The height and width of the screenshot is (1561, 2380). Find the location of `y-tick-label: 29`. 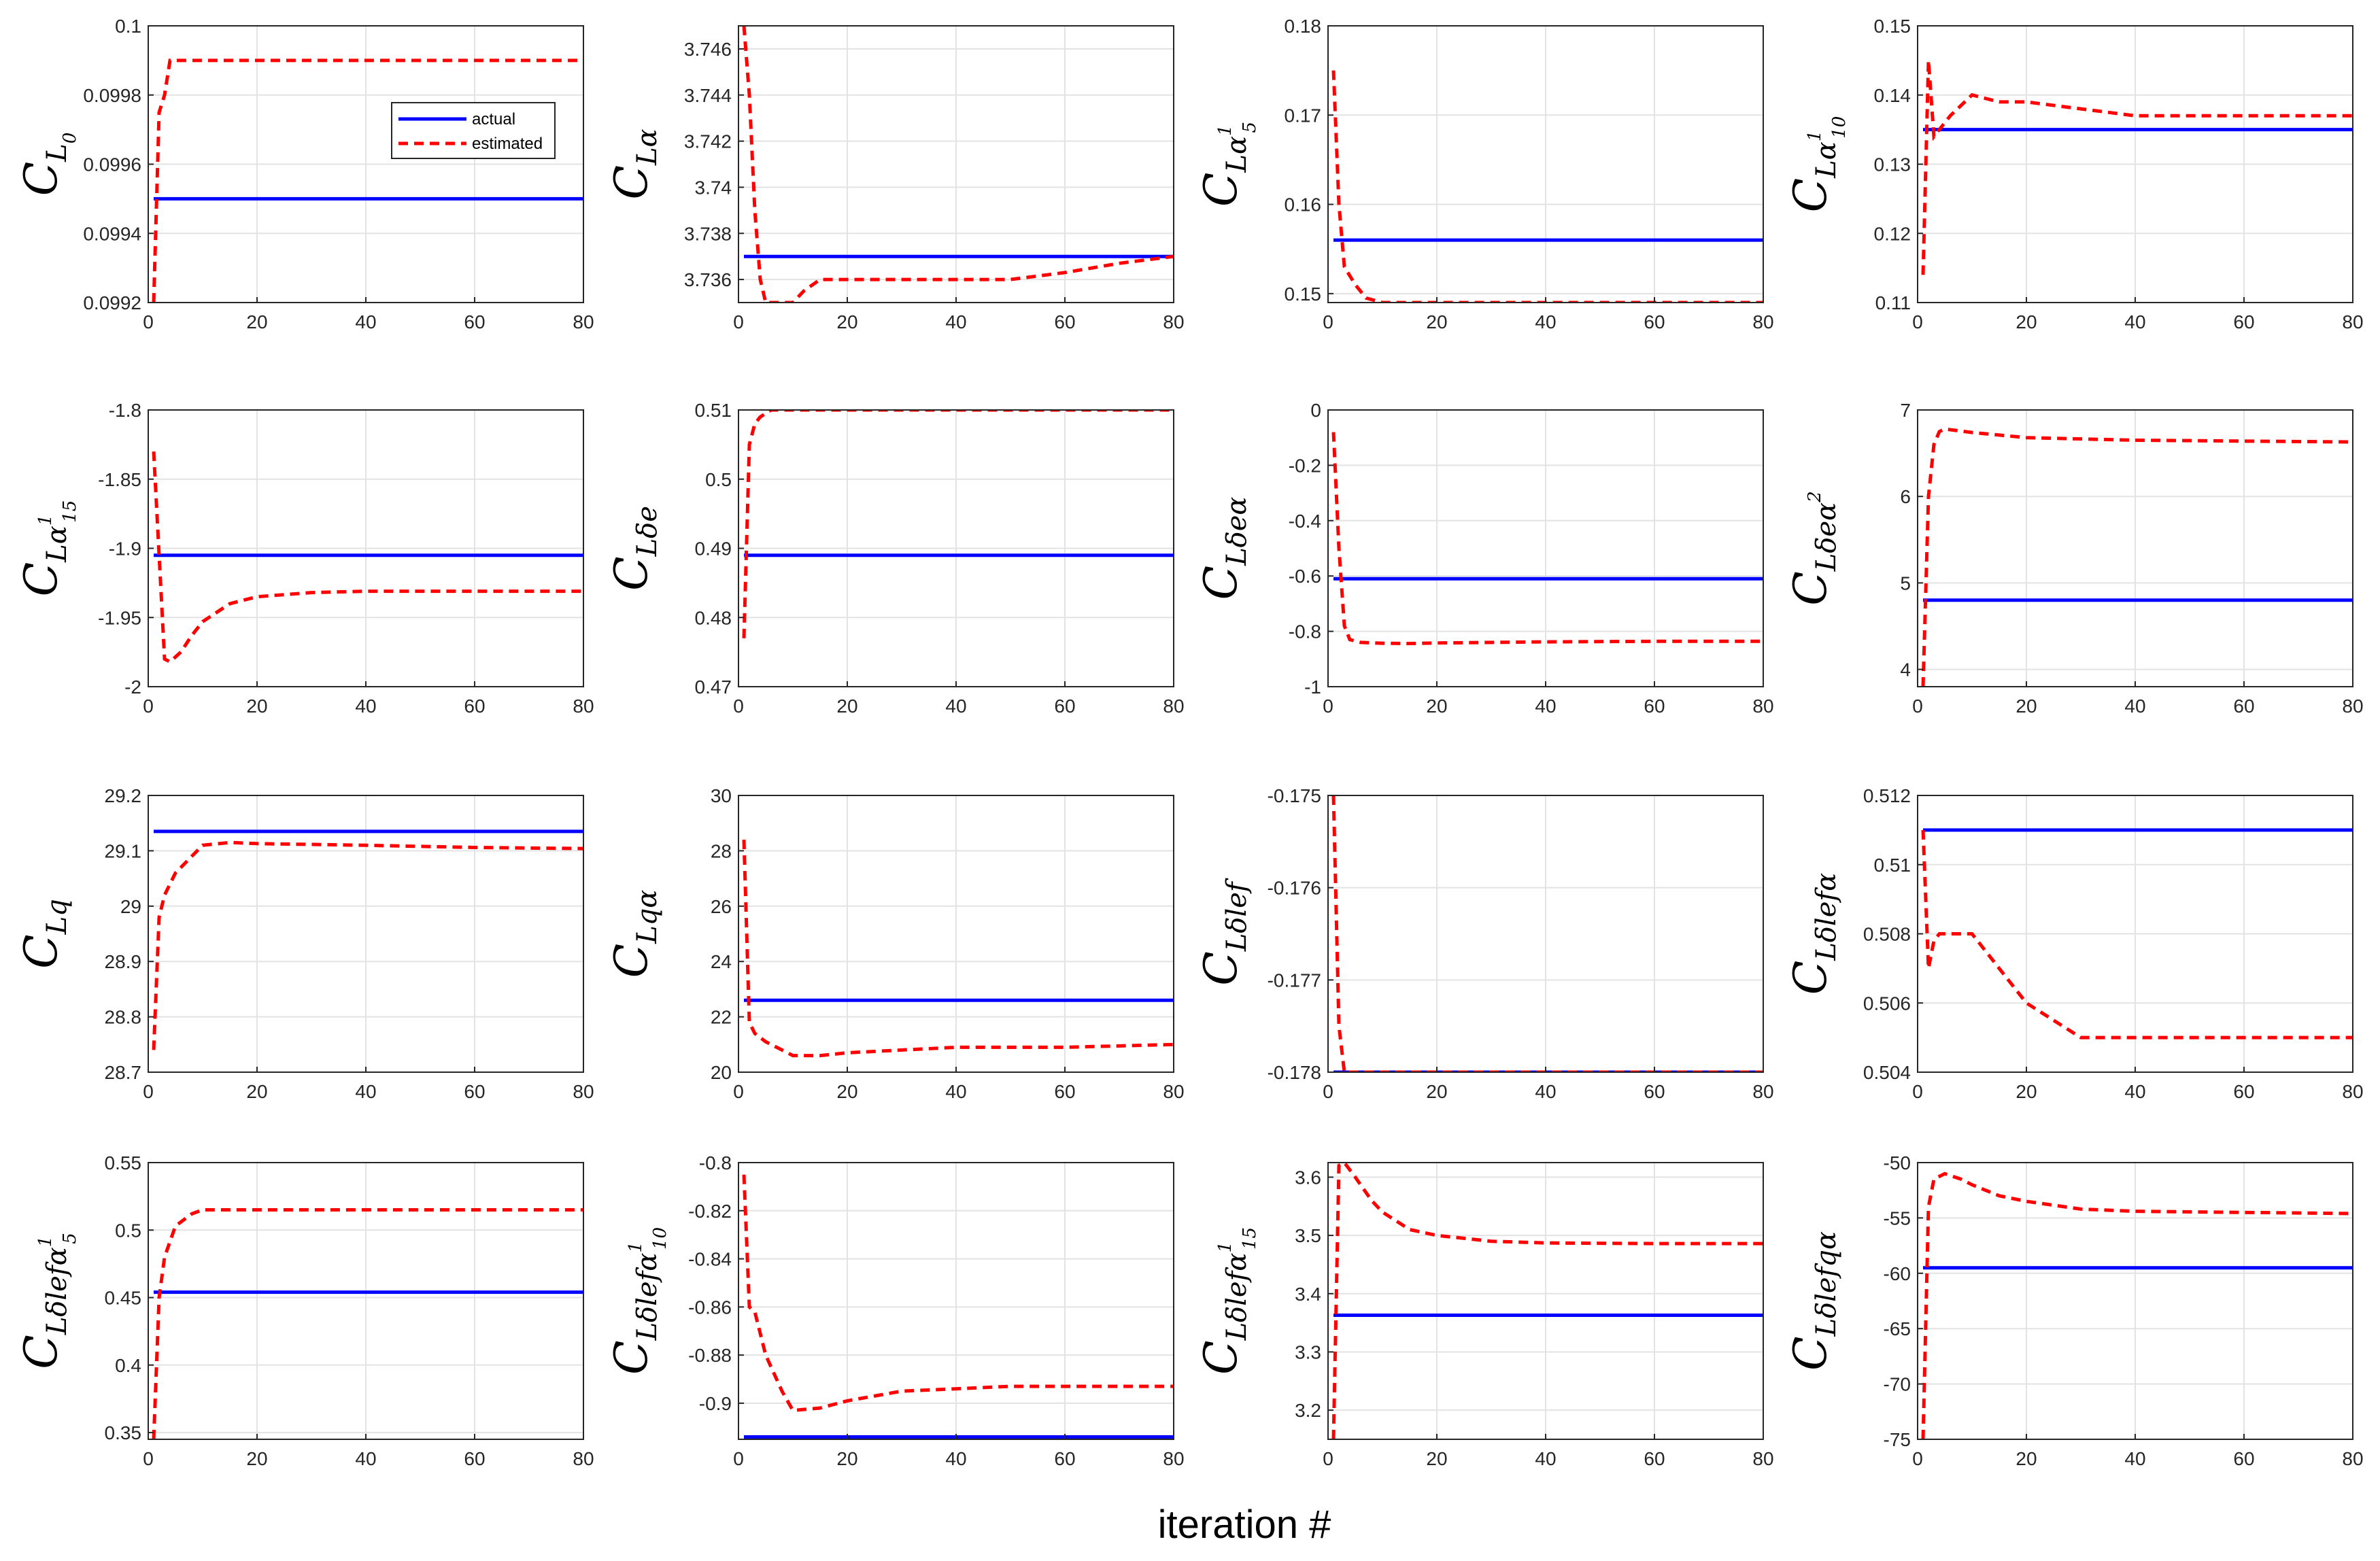

y-tick-label: 29 is located at coordinates (131, 907).